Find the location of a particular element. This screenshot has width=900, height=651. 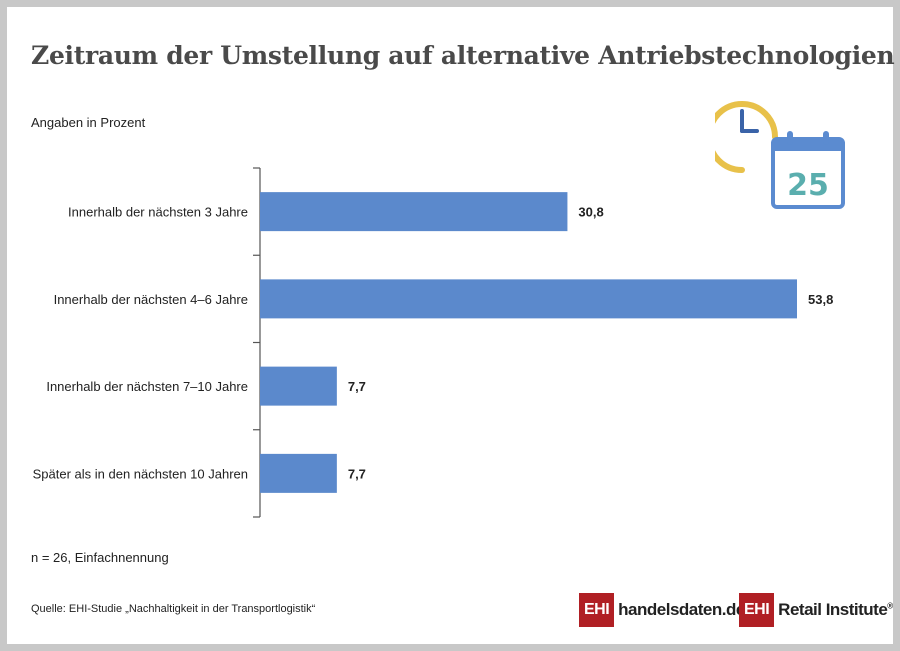

handelsdaten-logo-text: handelsdaten.de is located at coordinates (681, 609).